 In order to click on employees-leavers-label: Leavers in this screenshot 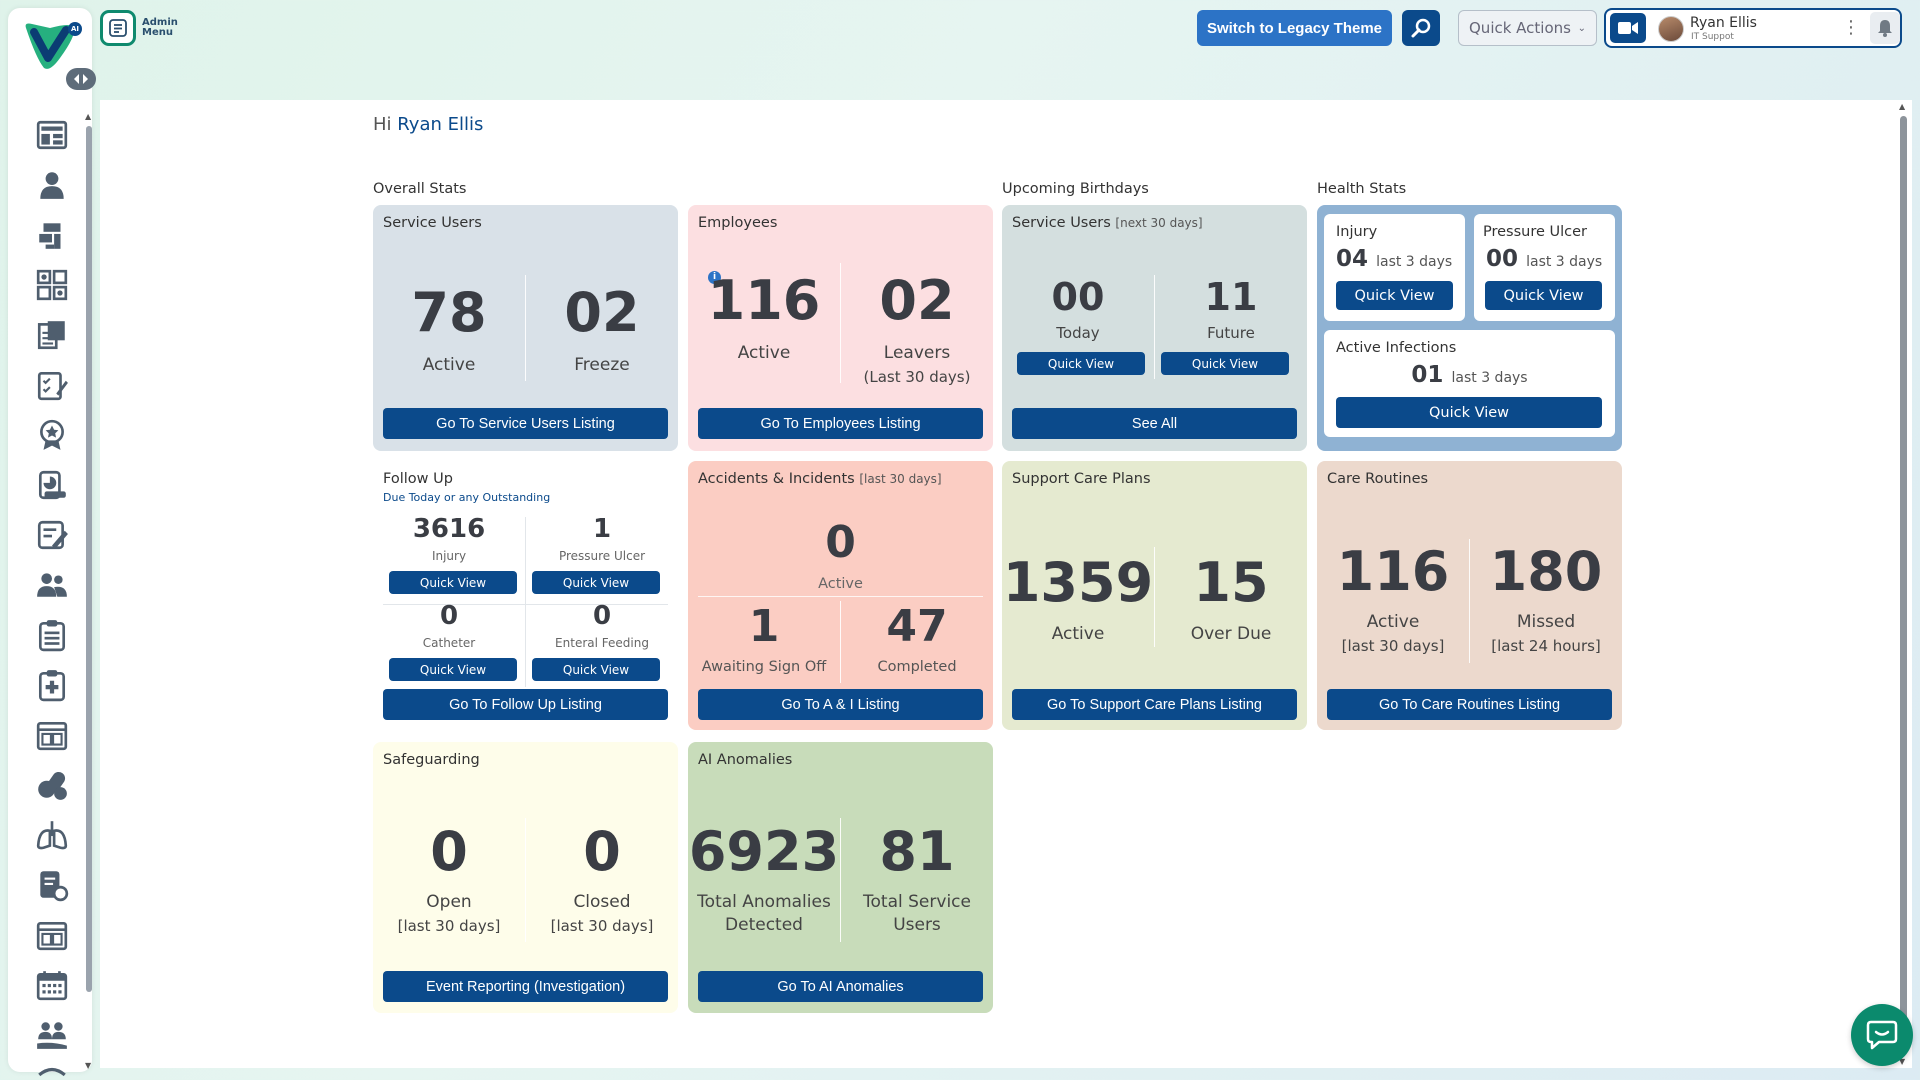, I will do `click(917, 353)`.